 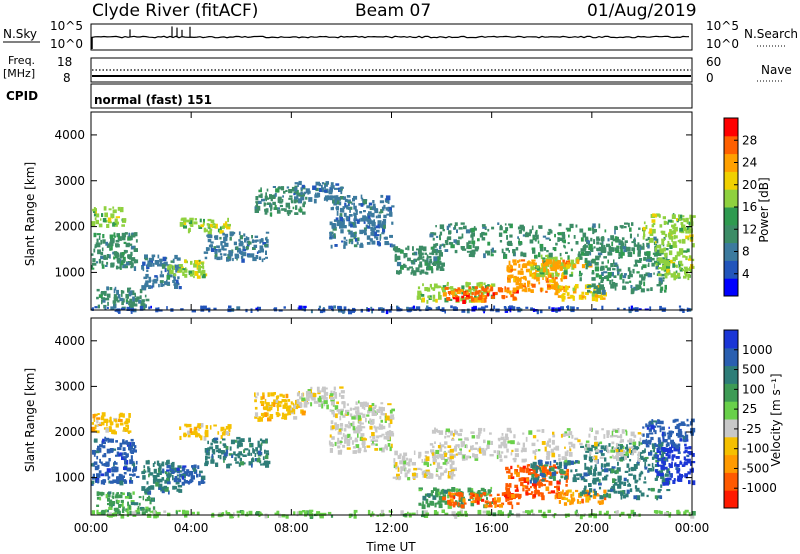 I want to click on date-label: 01/Aug/2019, so click(x=642, y=11).